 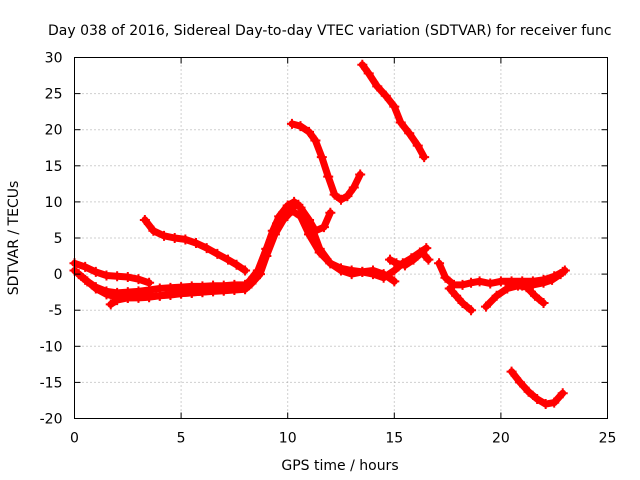 What do you see at coordinates (54, 203) in the screenshot?
I see `y-tick-label: 10` at bounding box center [54, 203].